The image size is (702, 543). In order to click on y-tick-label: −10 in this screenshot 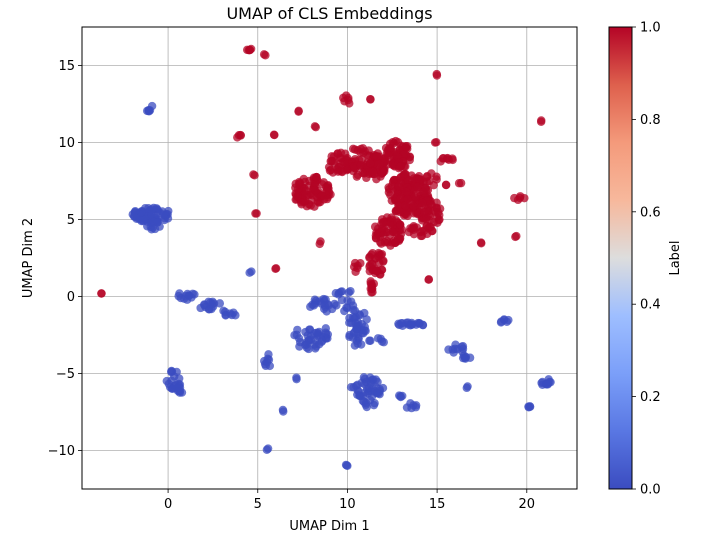, I will do `click(61, 451)`.